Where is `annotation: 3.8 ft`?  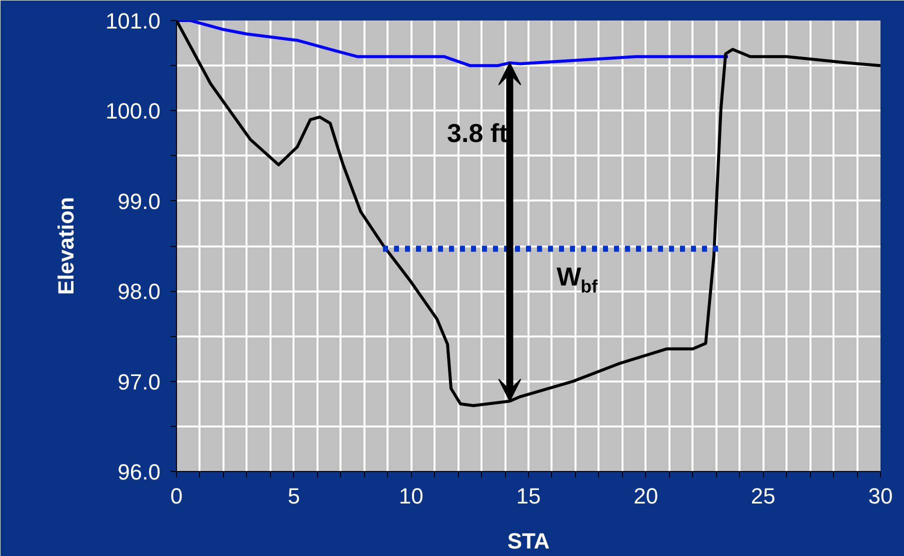 annotation: 3.8 ft is located at coordinates (477, 133).